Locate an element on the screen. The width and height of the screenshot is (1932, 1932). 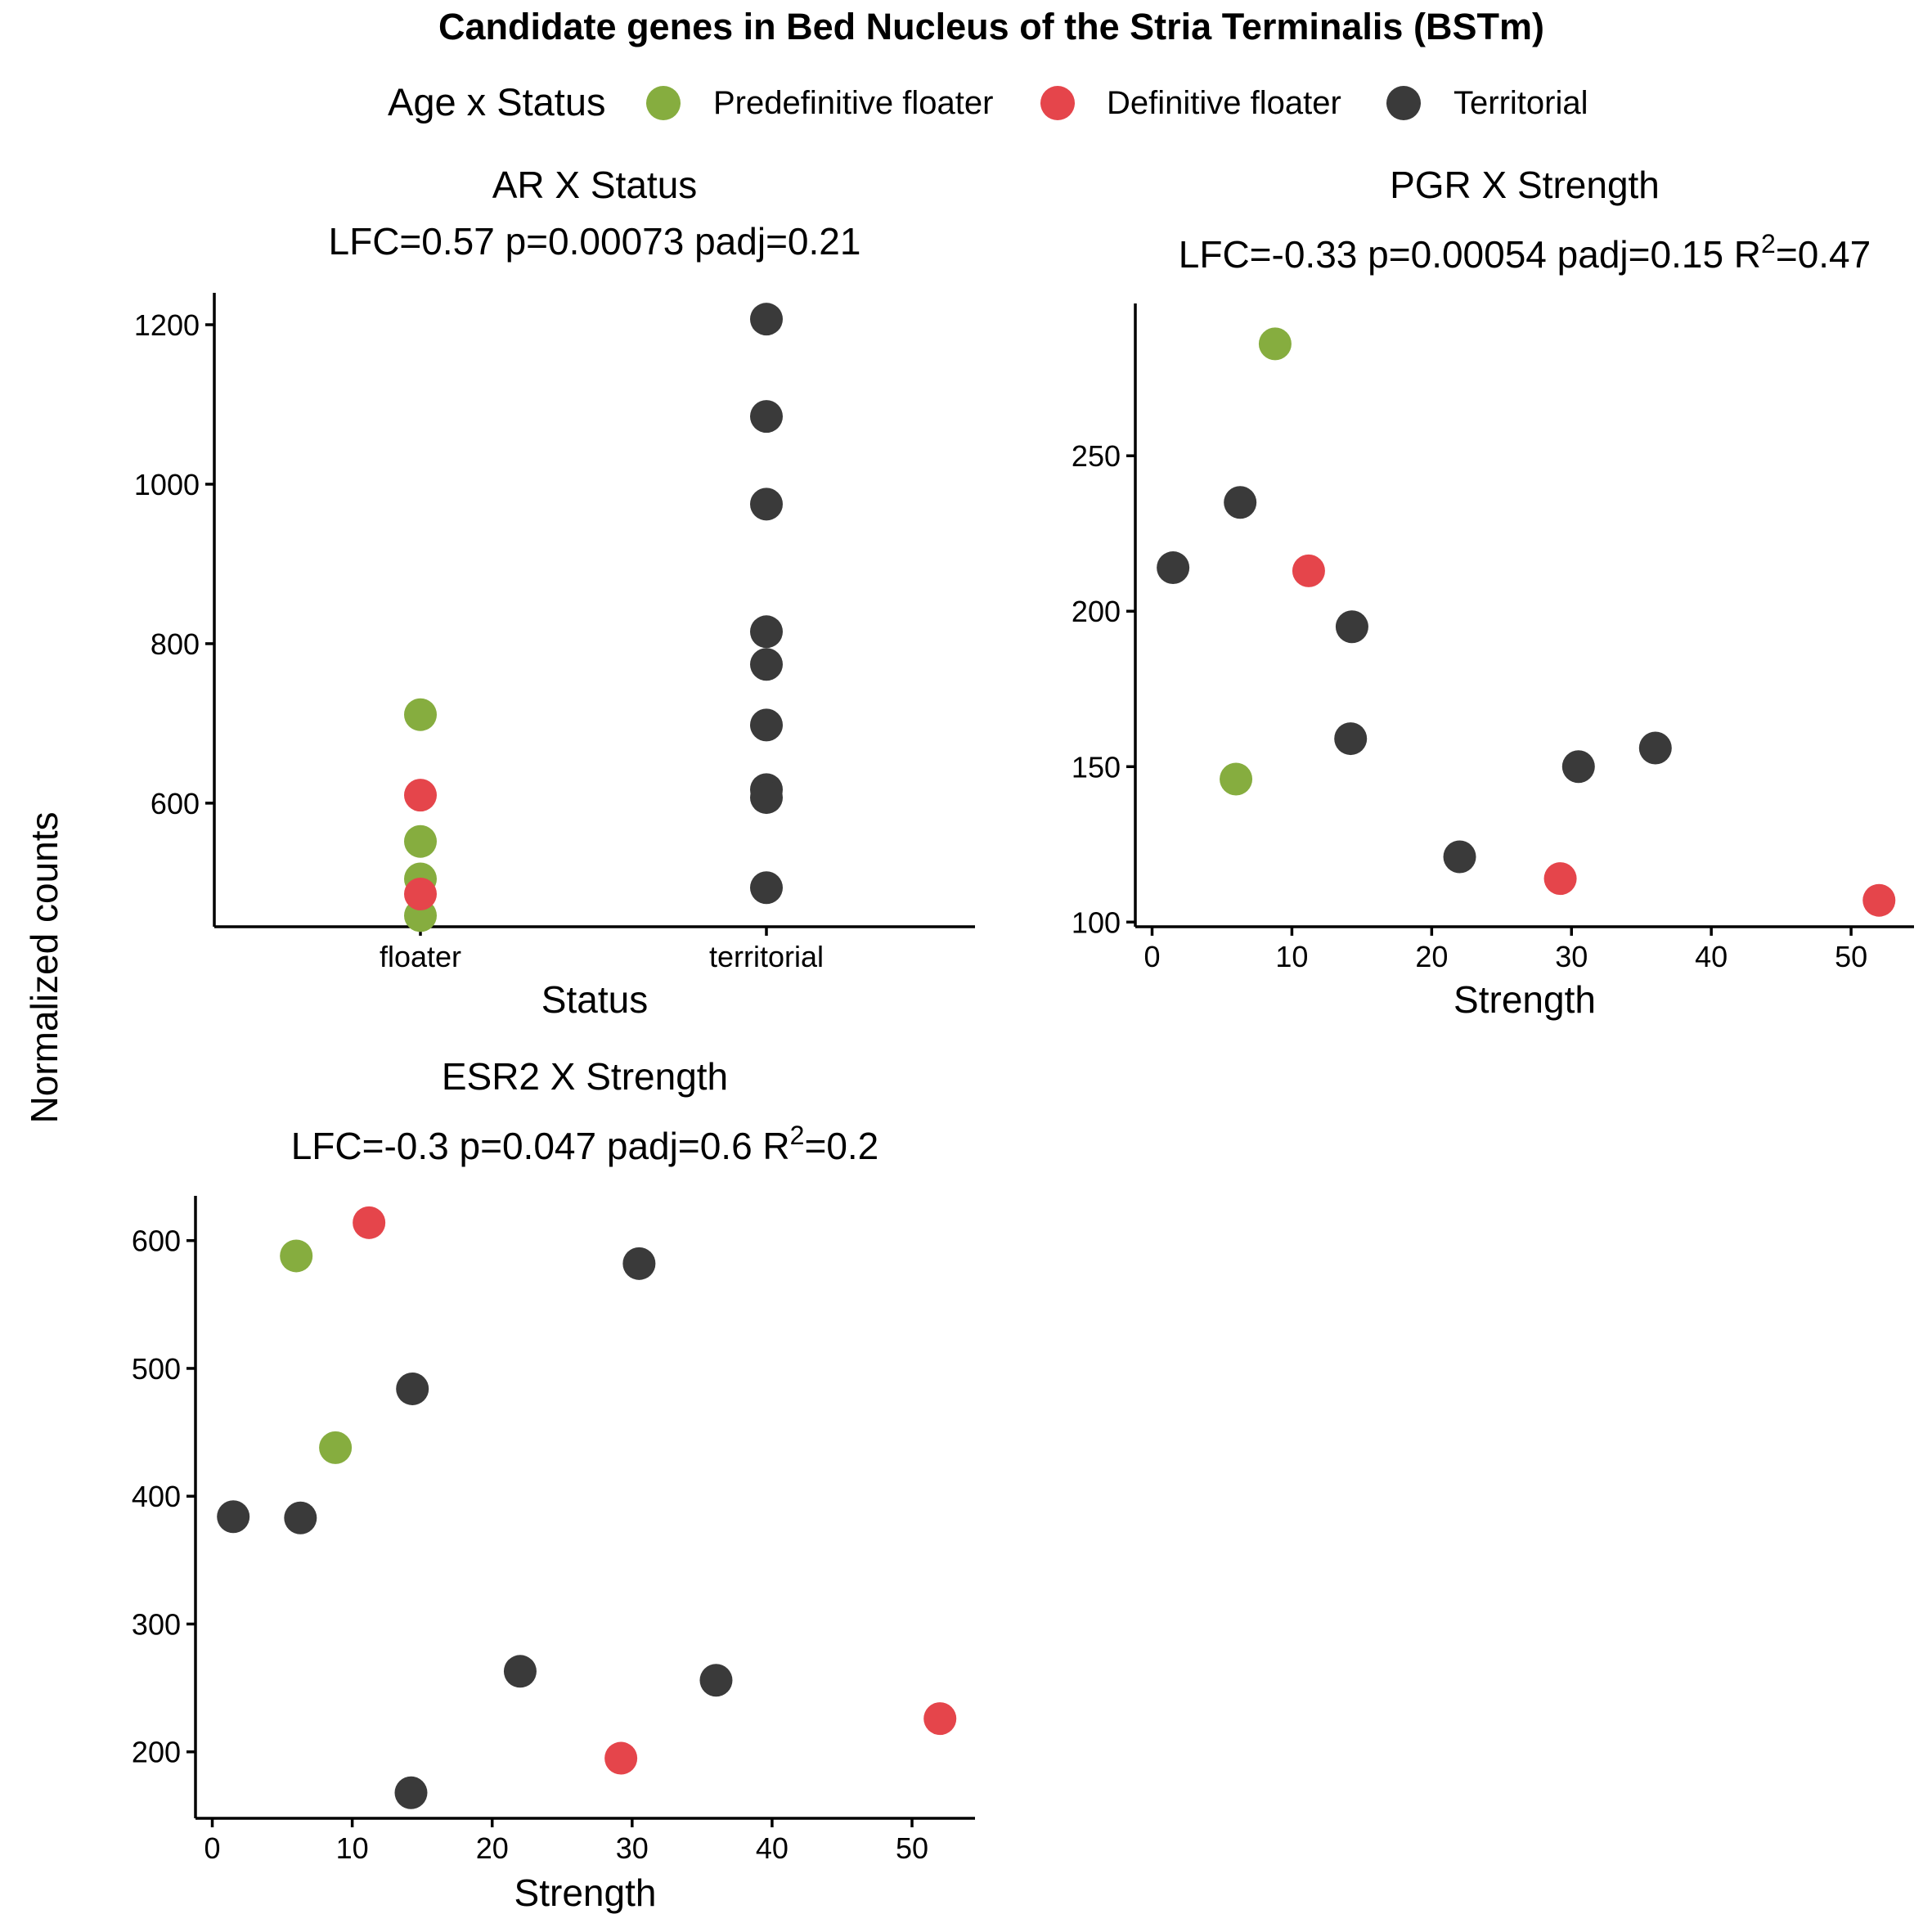
y-tick-label: 500 is located at coordinates (157, 1369).